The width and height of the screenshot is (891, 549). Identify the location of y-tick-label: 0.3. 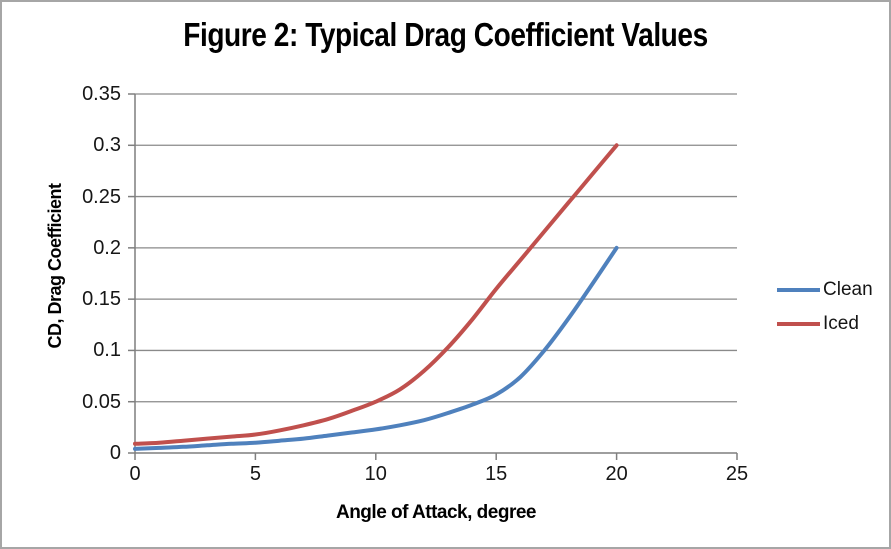
(107, 145).